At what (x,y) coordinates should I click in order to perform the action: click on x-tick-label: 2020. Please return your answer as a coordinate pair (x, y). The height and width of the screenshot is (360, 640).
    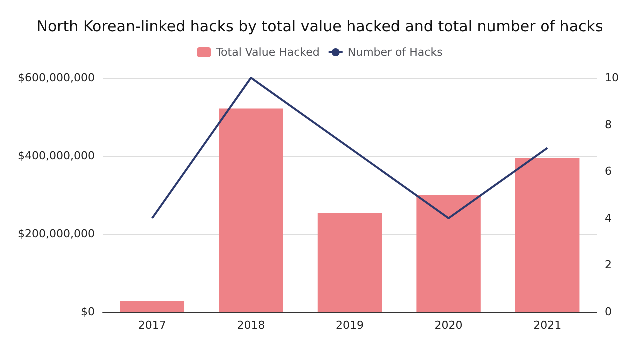
    Looking at the image, I should click on (448, 325).